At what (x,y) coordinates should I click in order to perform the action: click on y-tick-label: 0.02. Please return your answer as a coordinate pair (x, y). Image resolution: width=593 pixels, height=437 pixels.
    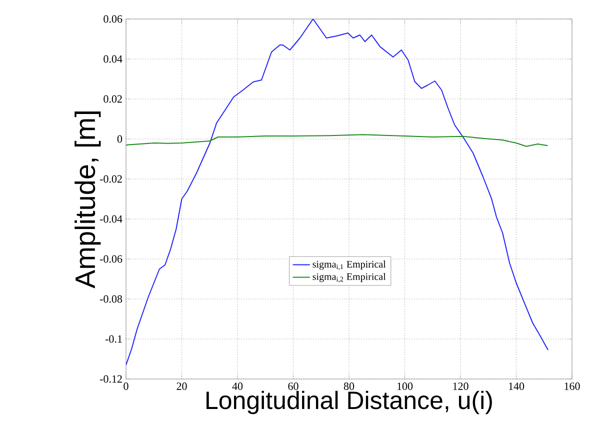
    Looking at the image, I should click on (113, 99).